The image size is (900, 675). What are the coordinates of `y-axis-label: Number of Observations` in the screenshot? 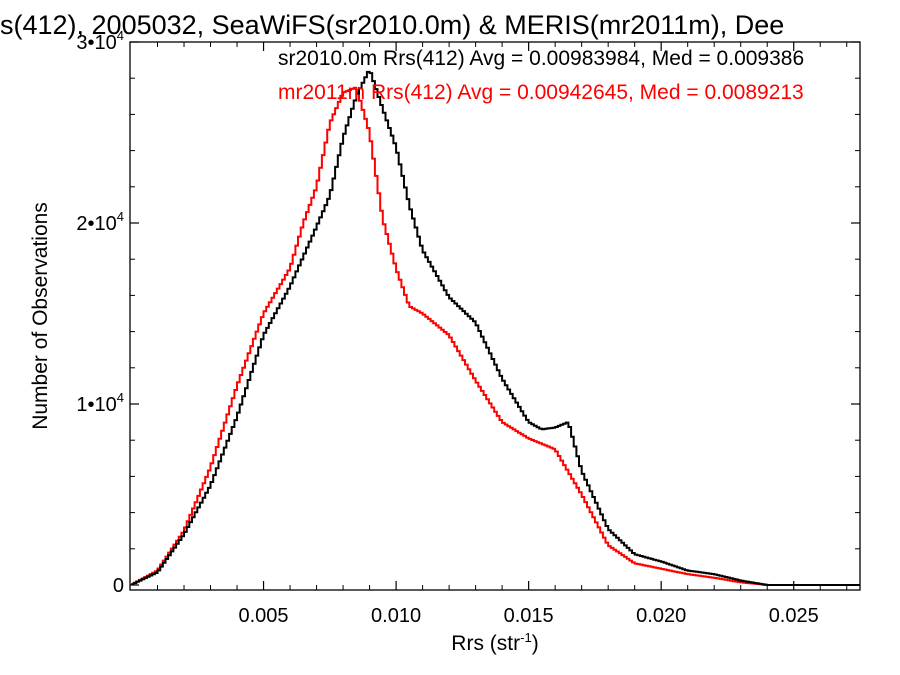 It's located at (40, 316).